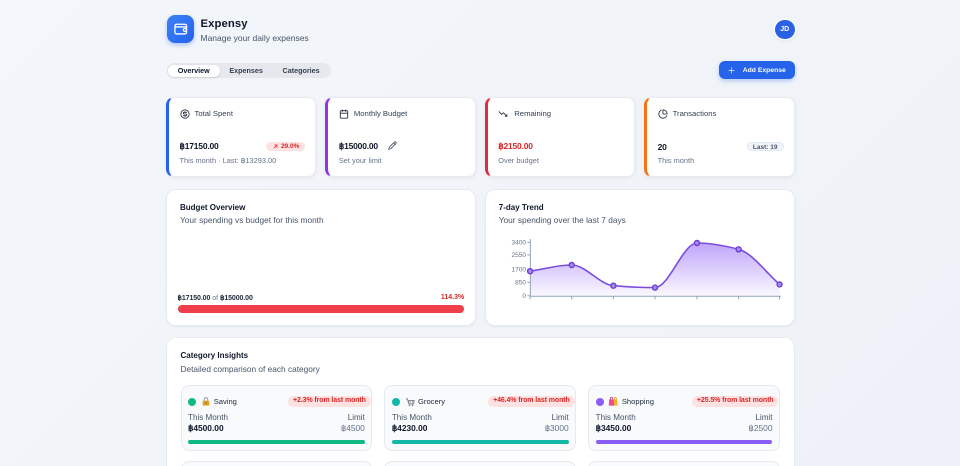  What do you see at coordinates (524, 296) in the screenshot?
I see `svg-text: 0` at bounding box center [524, 296].